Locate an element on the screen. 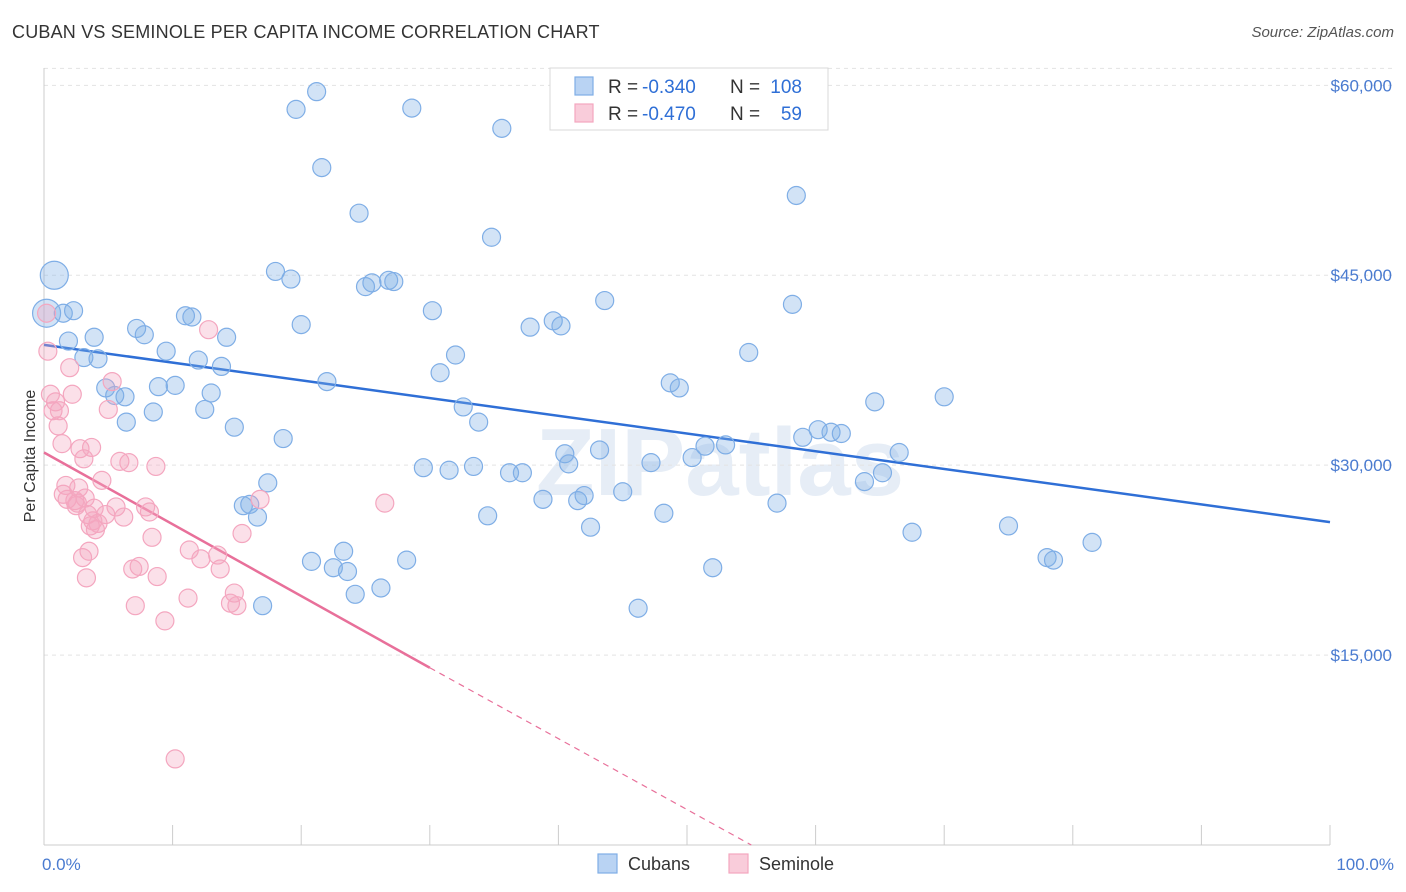  y-axis-title: Per Capita Income is located at coordinates (30, 456).